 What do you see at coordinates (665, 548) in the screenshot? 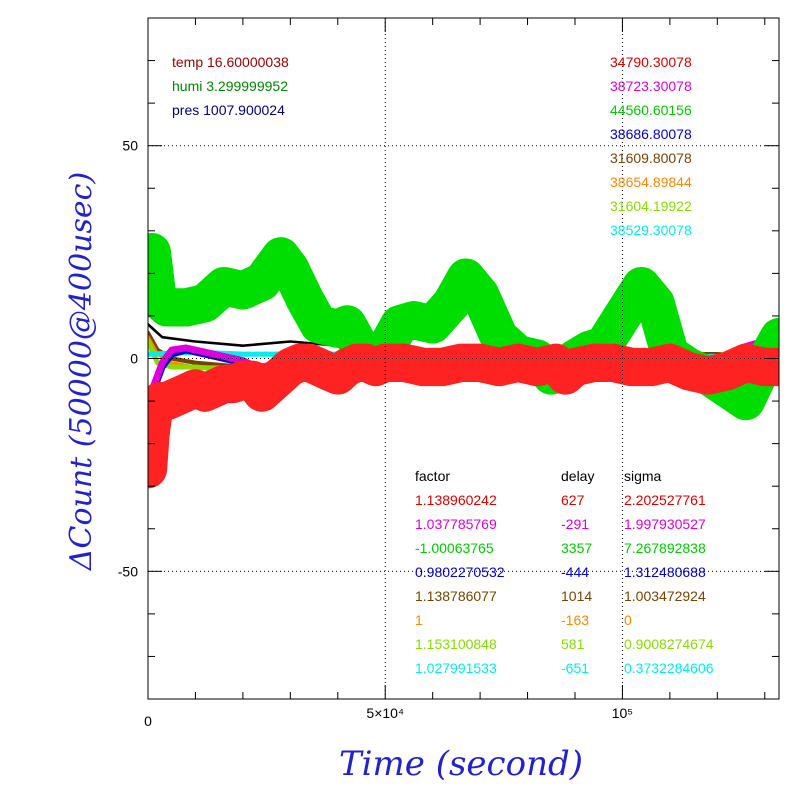
I see `table-cell-sigma: 7.267892838` at bounding box center [665, 548].